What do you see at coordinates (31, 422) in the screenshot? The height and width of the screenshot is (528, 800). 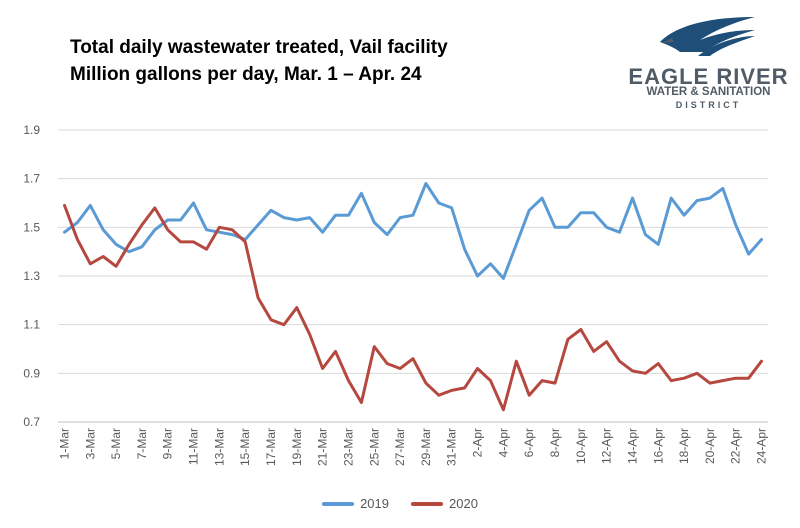 I see `y-tick-label: 0.7` at bounding box center [31, 422].